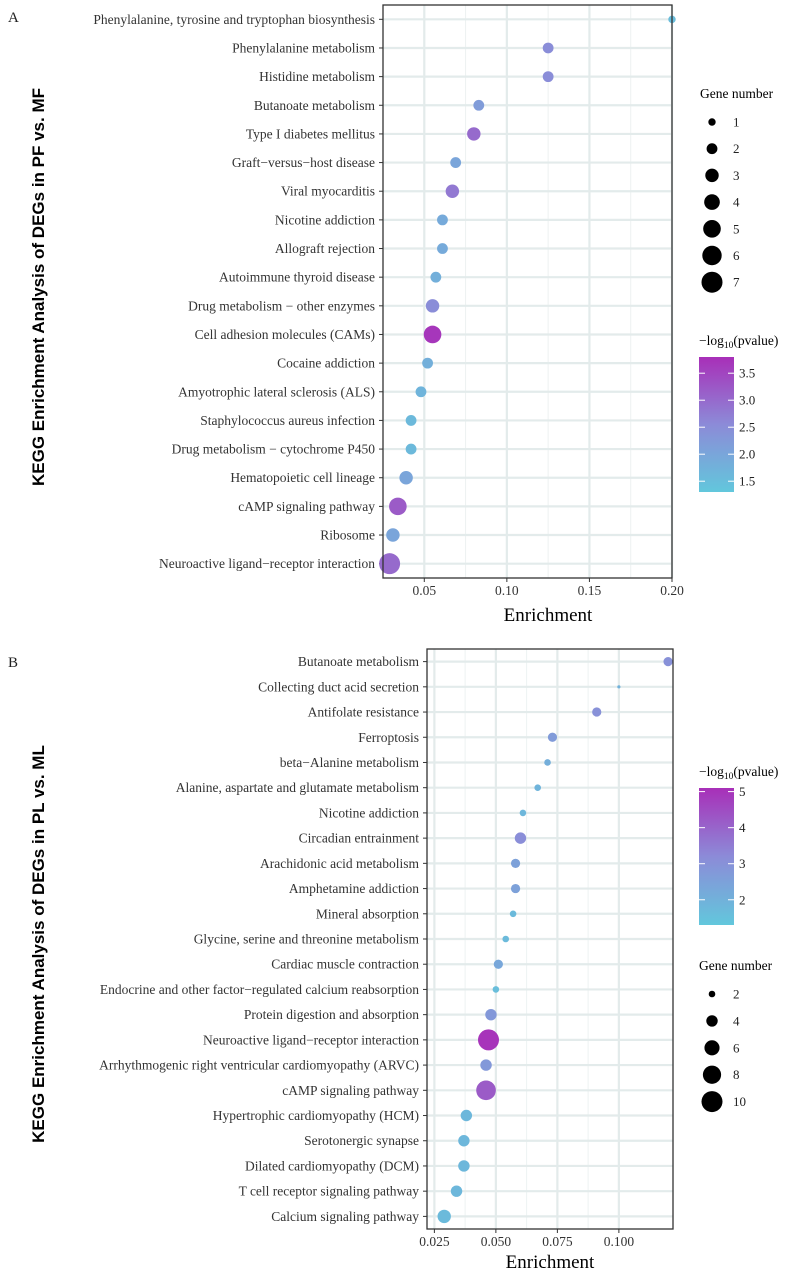 This screenshot has width=790, height=1269. Describe the element at coordinates (736, 1074) in the screenshot. I see `size-legend-label: 8` at that location.